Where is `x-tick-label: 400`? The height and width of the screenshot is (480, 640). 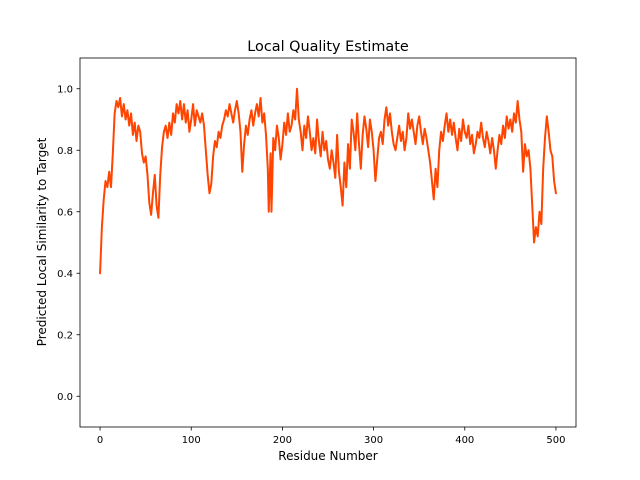
x-tick-label: 400 is located at coordinates (464, 440).